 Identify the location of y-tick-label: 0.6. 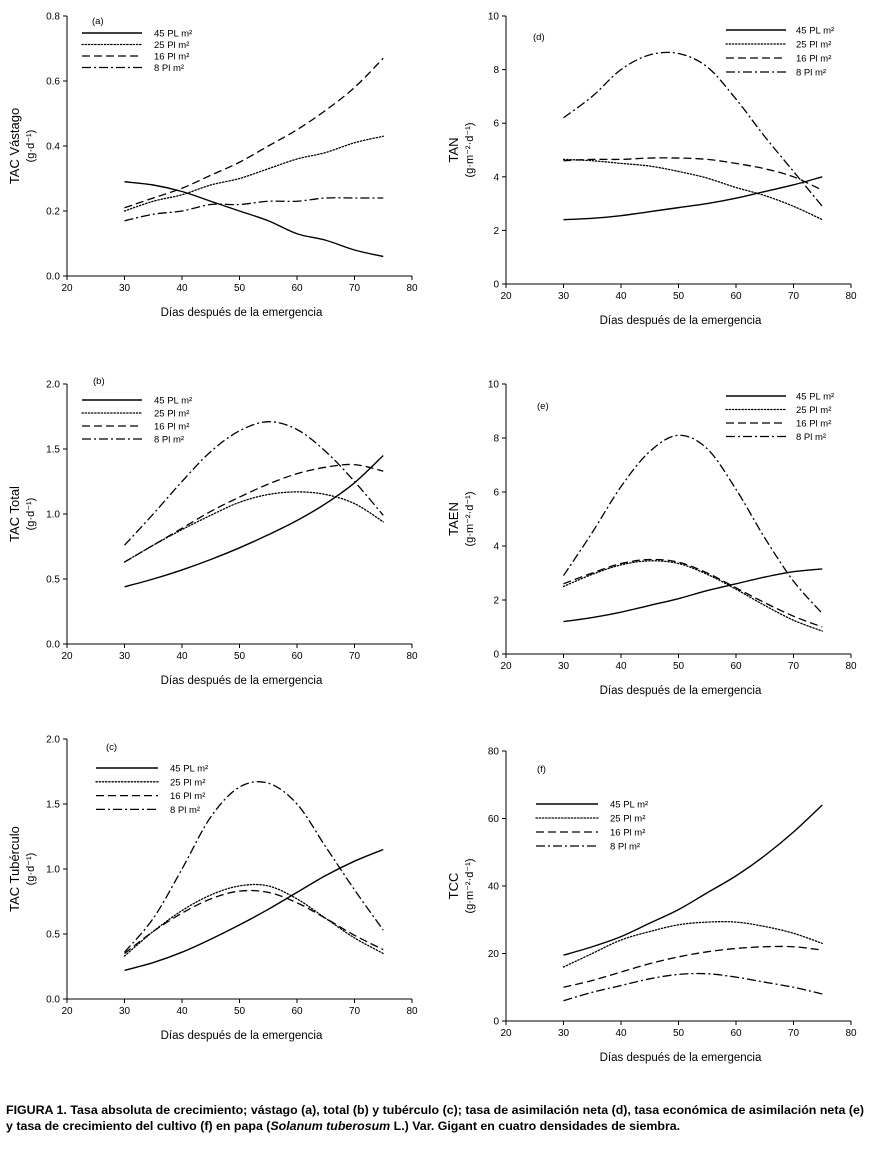
(53, 82).